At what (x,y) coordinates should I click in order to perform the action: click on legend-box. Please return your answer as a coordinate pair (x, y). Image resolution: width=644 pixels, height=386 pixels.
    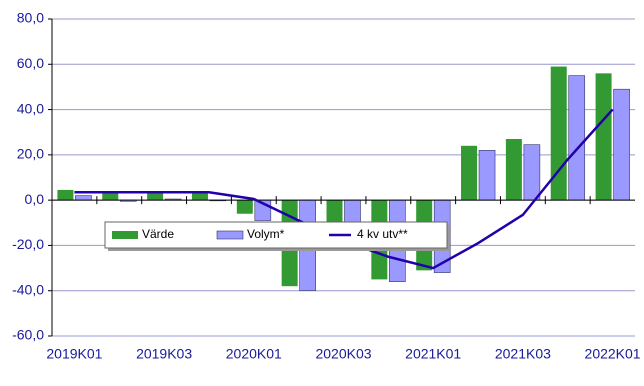
    Looking at the image, I should click on (276, 235).